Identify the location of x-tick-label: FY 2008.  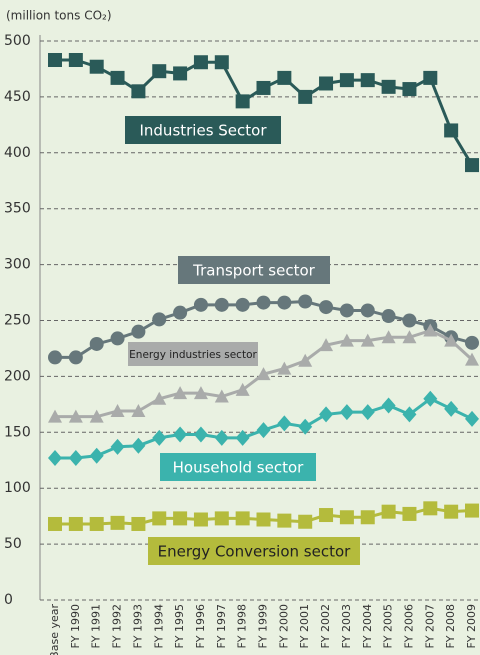
(450, 626).